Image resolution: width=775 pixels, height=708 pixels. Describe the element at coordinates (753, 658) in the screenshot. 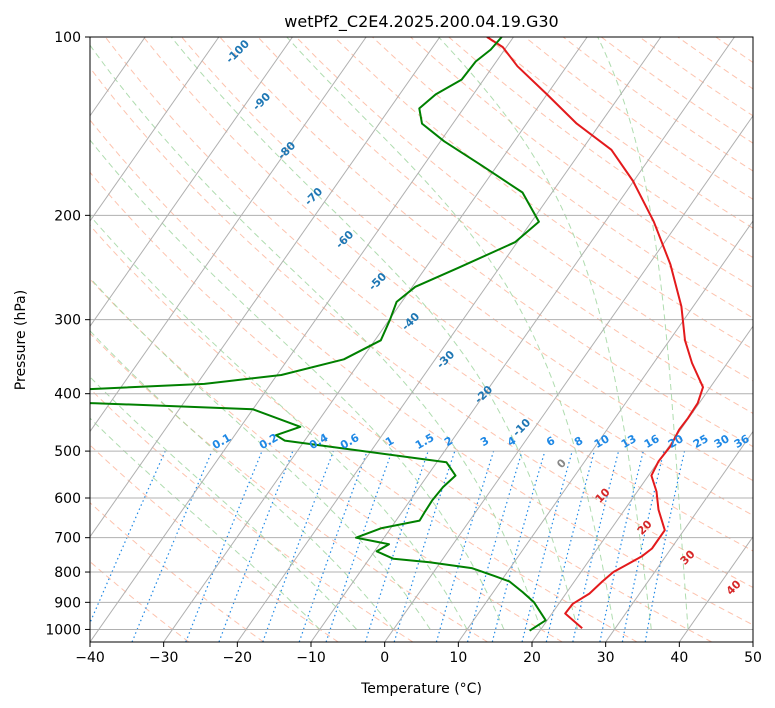

I see `x-tick-label: 50` at that location.